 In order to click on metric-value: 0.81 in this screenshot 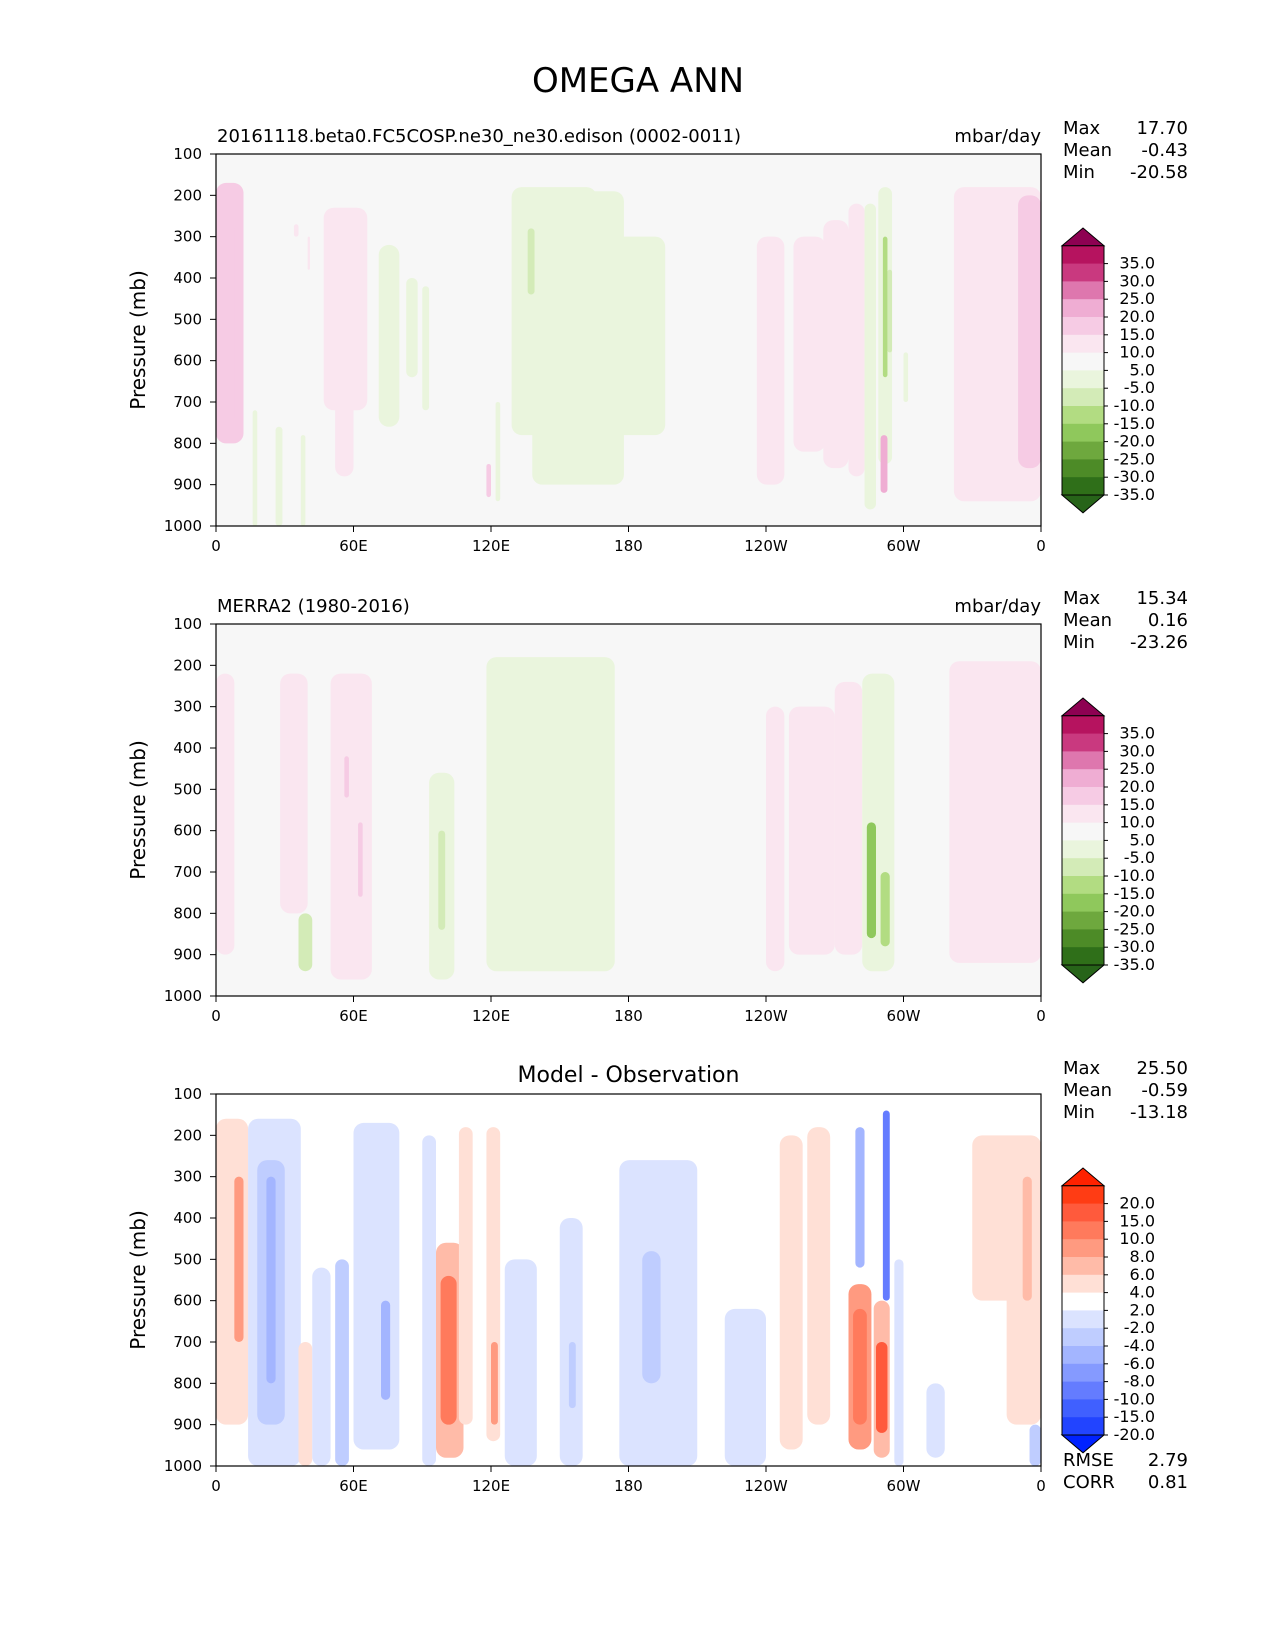, I will do `click(1168, 1482)`.